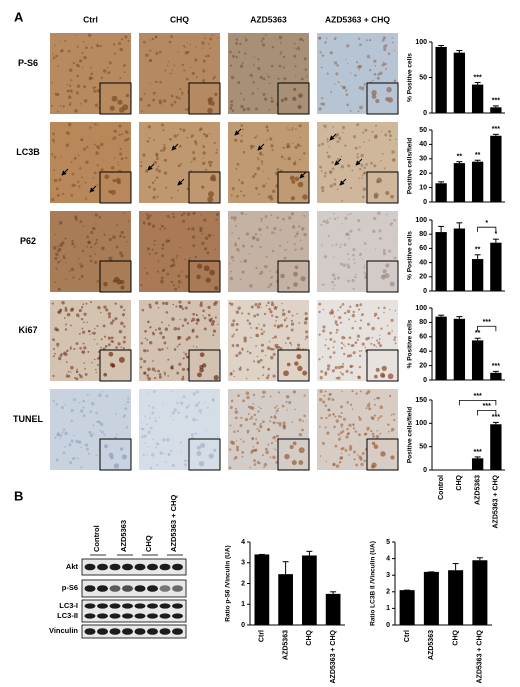 This screenshot has height=687, width=520. What do you see at coordinates (175, 147) in the screenshot?
I see `arrow` at bounding box center [175, 147].